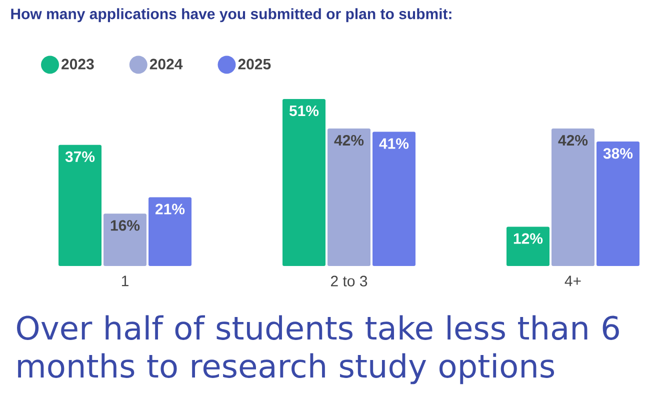  What do you see at coordinates (572, 281) in the screenshot?
I see `x-tick-label: 4+` at bounding box center [572, 281].